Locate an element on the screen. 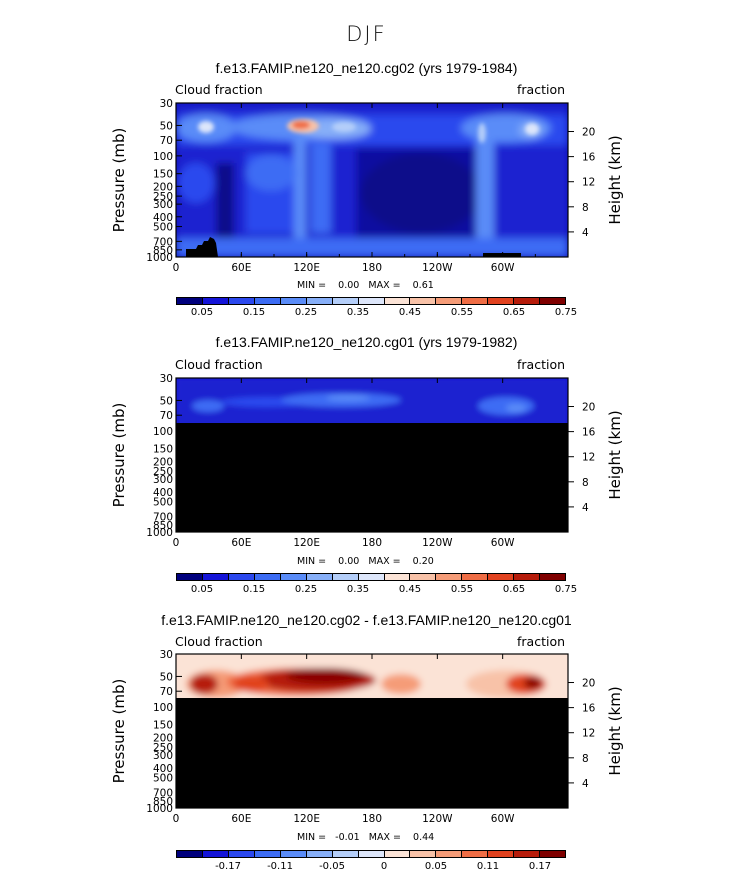 The height and width of the screenshot is (875, 733). colorbar-labels: 0.05 0.15 0.25 0.35 0.45 0.55 0.65 0.75 is located at coordinates (376, 314).